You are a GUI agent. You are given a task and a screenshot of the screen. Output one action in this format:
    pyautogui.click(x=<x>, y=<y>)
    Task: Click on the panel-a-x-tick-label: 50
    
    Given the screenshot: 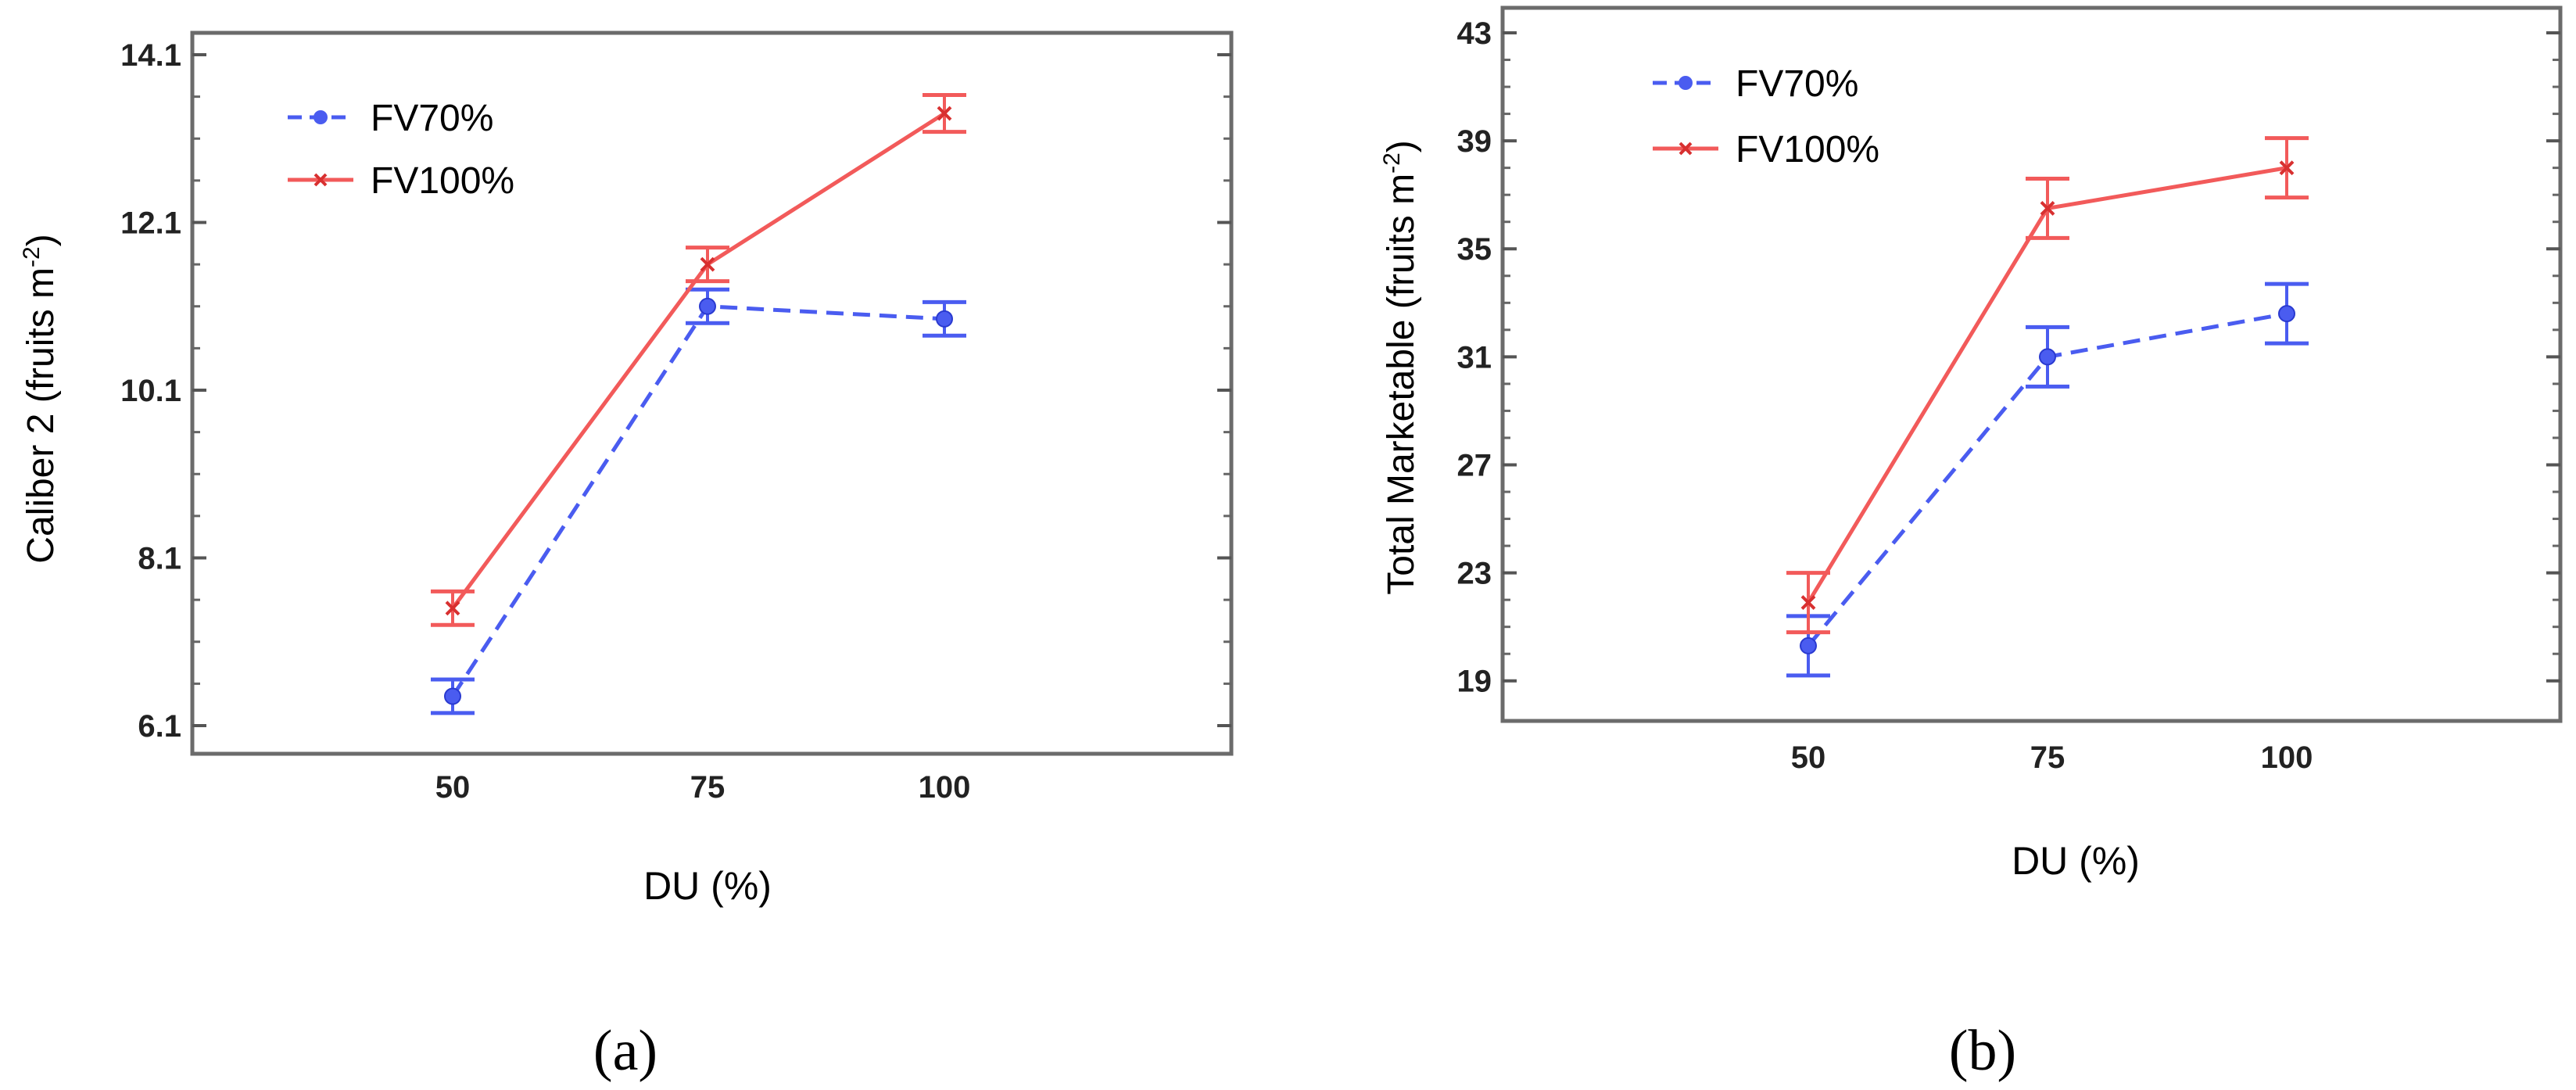 What is the action you would take?
    pyautogui.click(x=453, y=787)
    